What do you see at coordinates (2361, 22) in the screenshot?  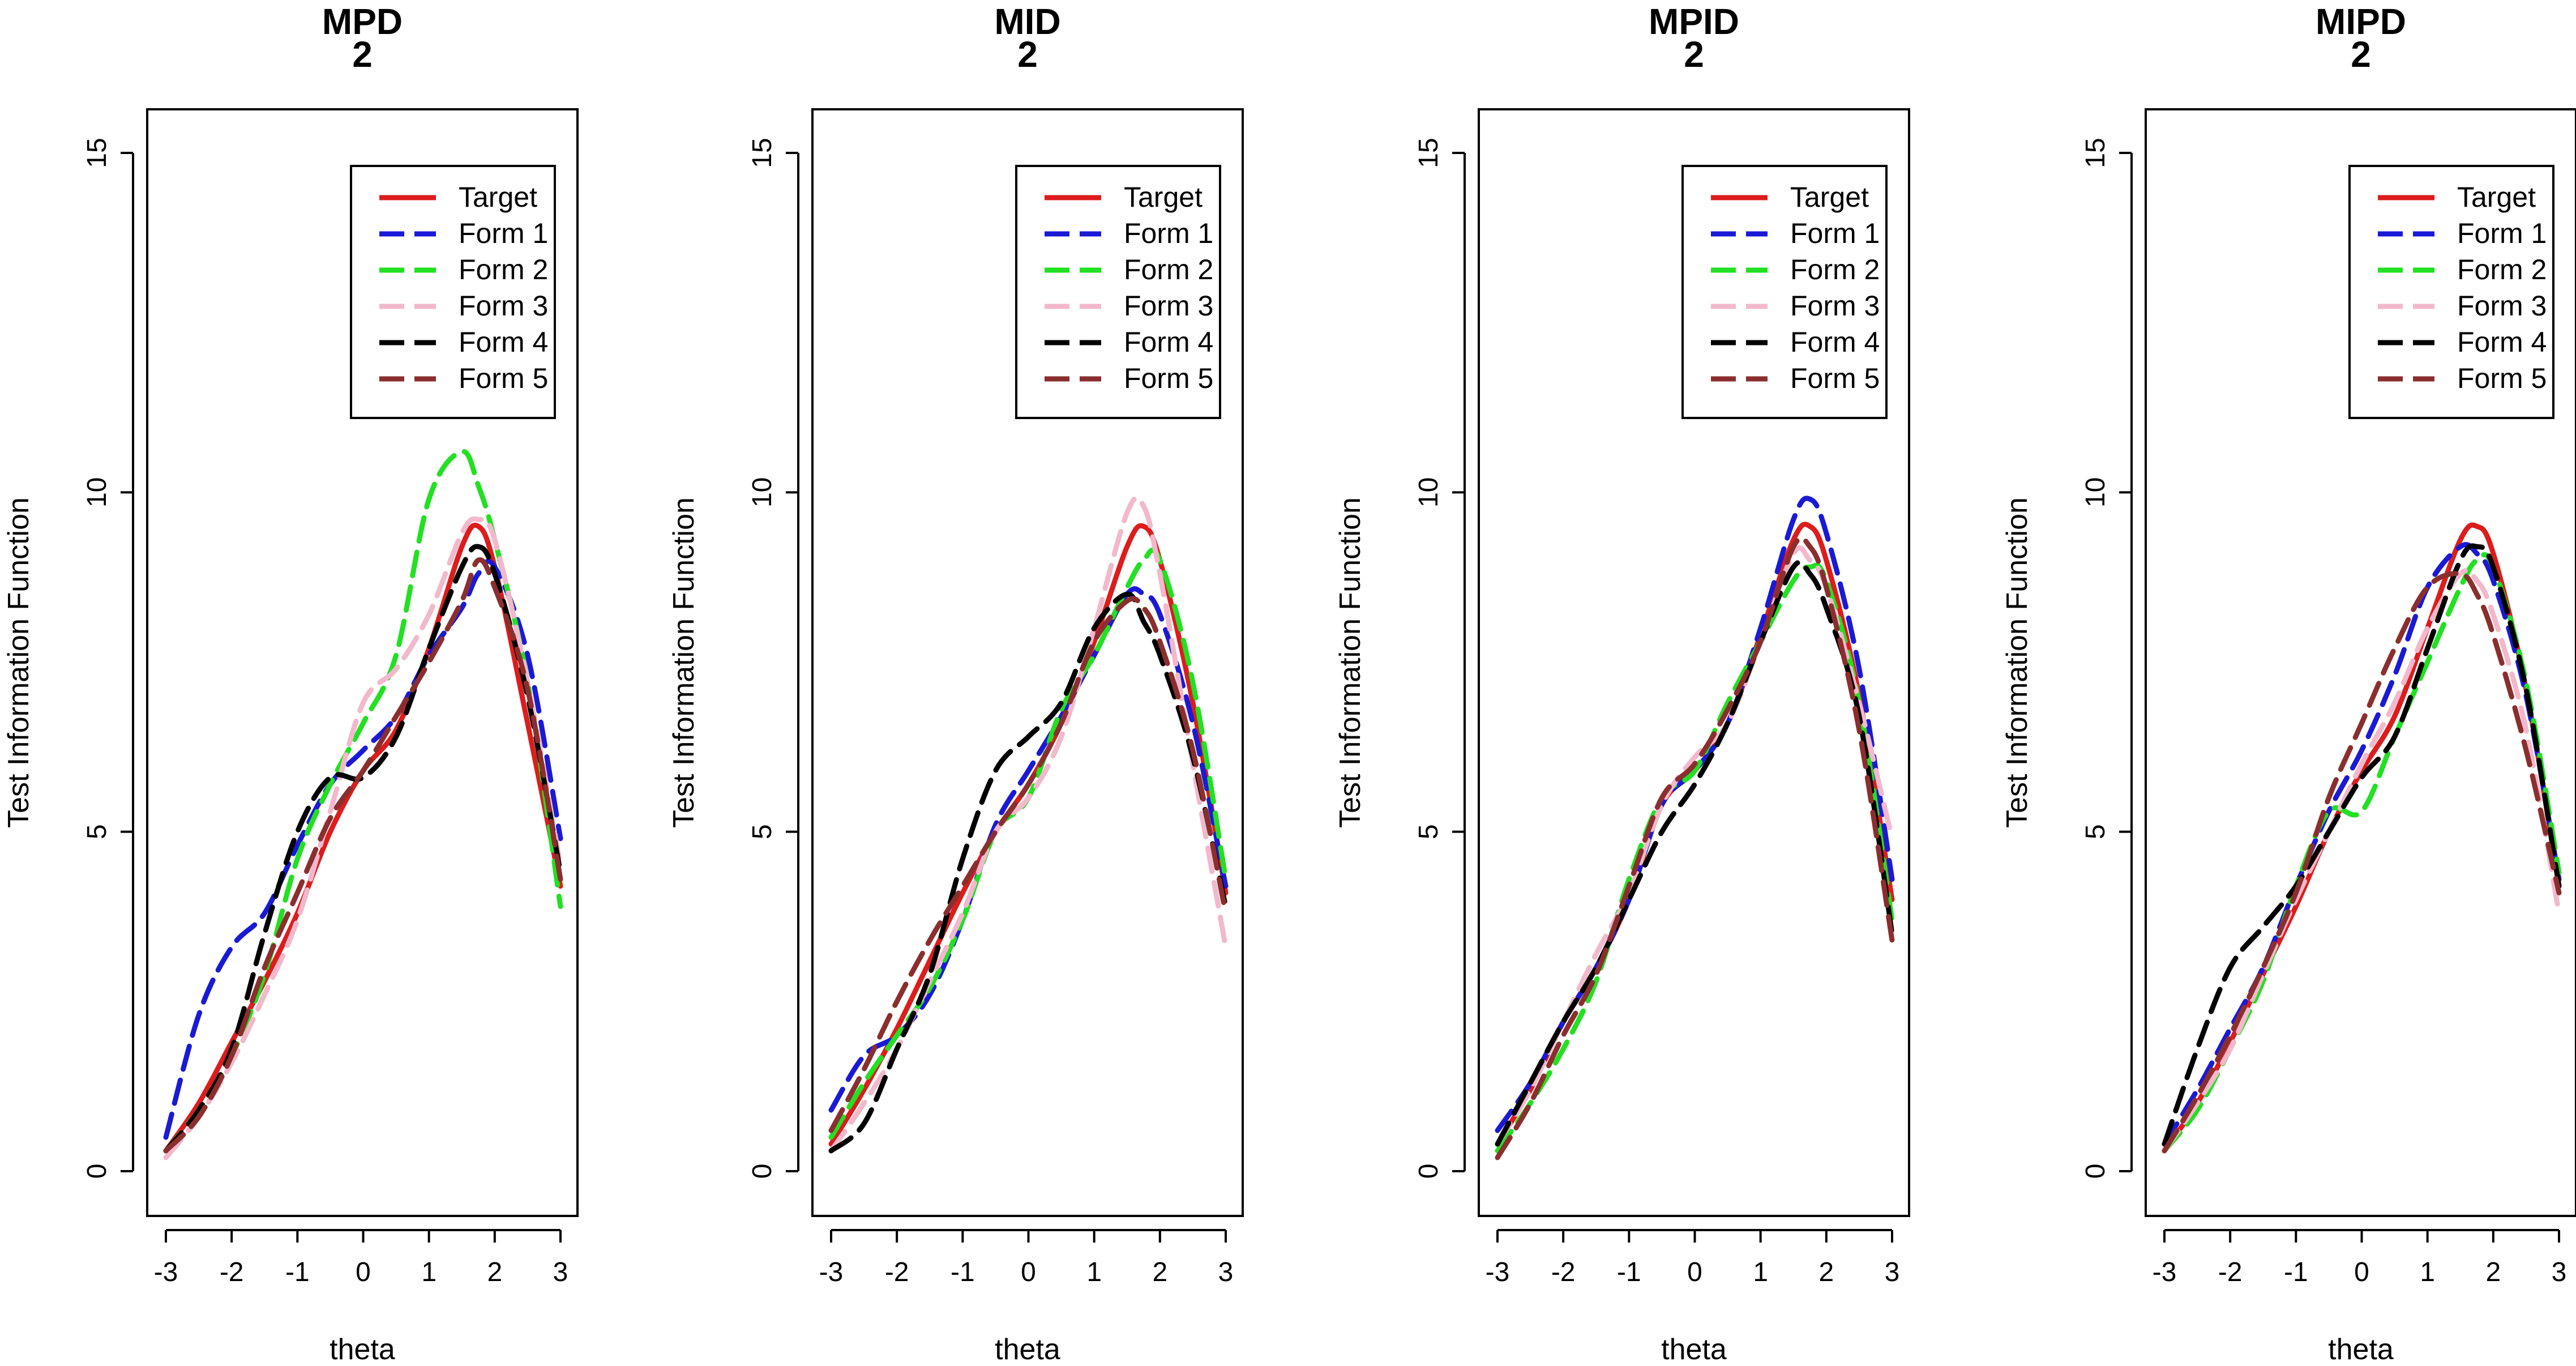 I see `chart-title: MIPD` at bounding box center [2361, 22].